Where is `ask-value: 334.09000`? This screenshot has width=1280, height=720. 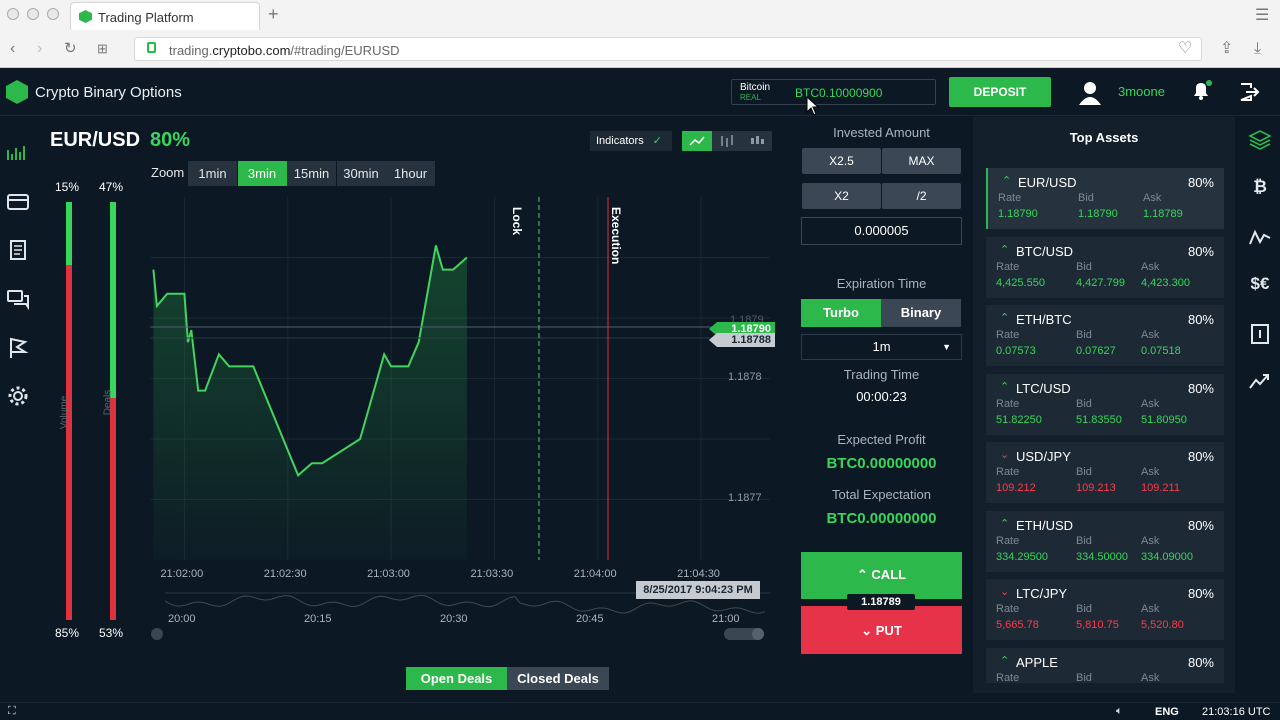 ask-value: 334.09000 is located at coordinates (1167, 556).